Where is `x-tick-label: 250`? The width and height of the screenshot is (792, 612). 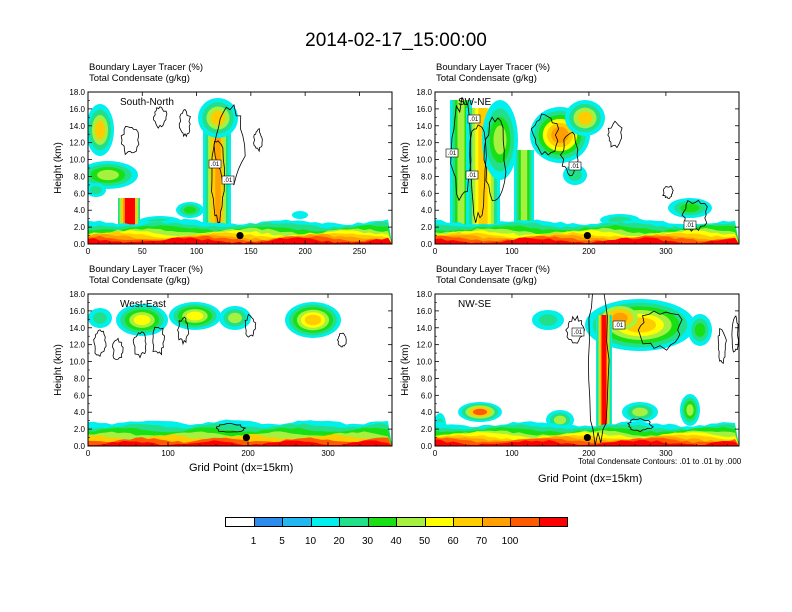
x-tick-label: 250 is located at coordinates (360, 251).